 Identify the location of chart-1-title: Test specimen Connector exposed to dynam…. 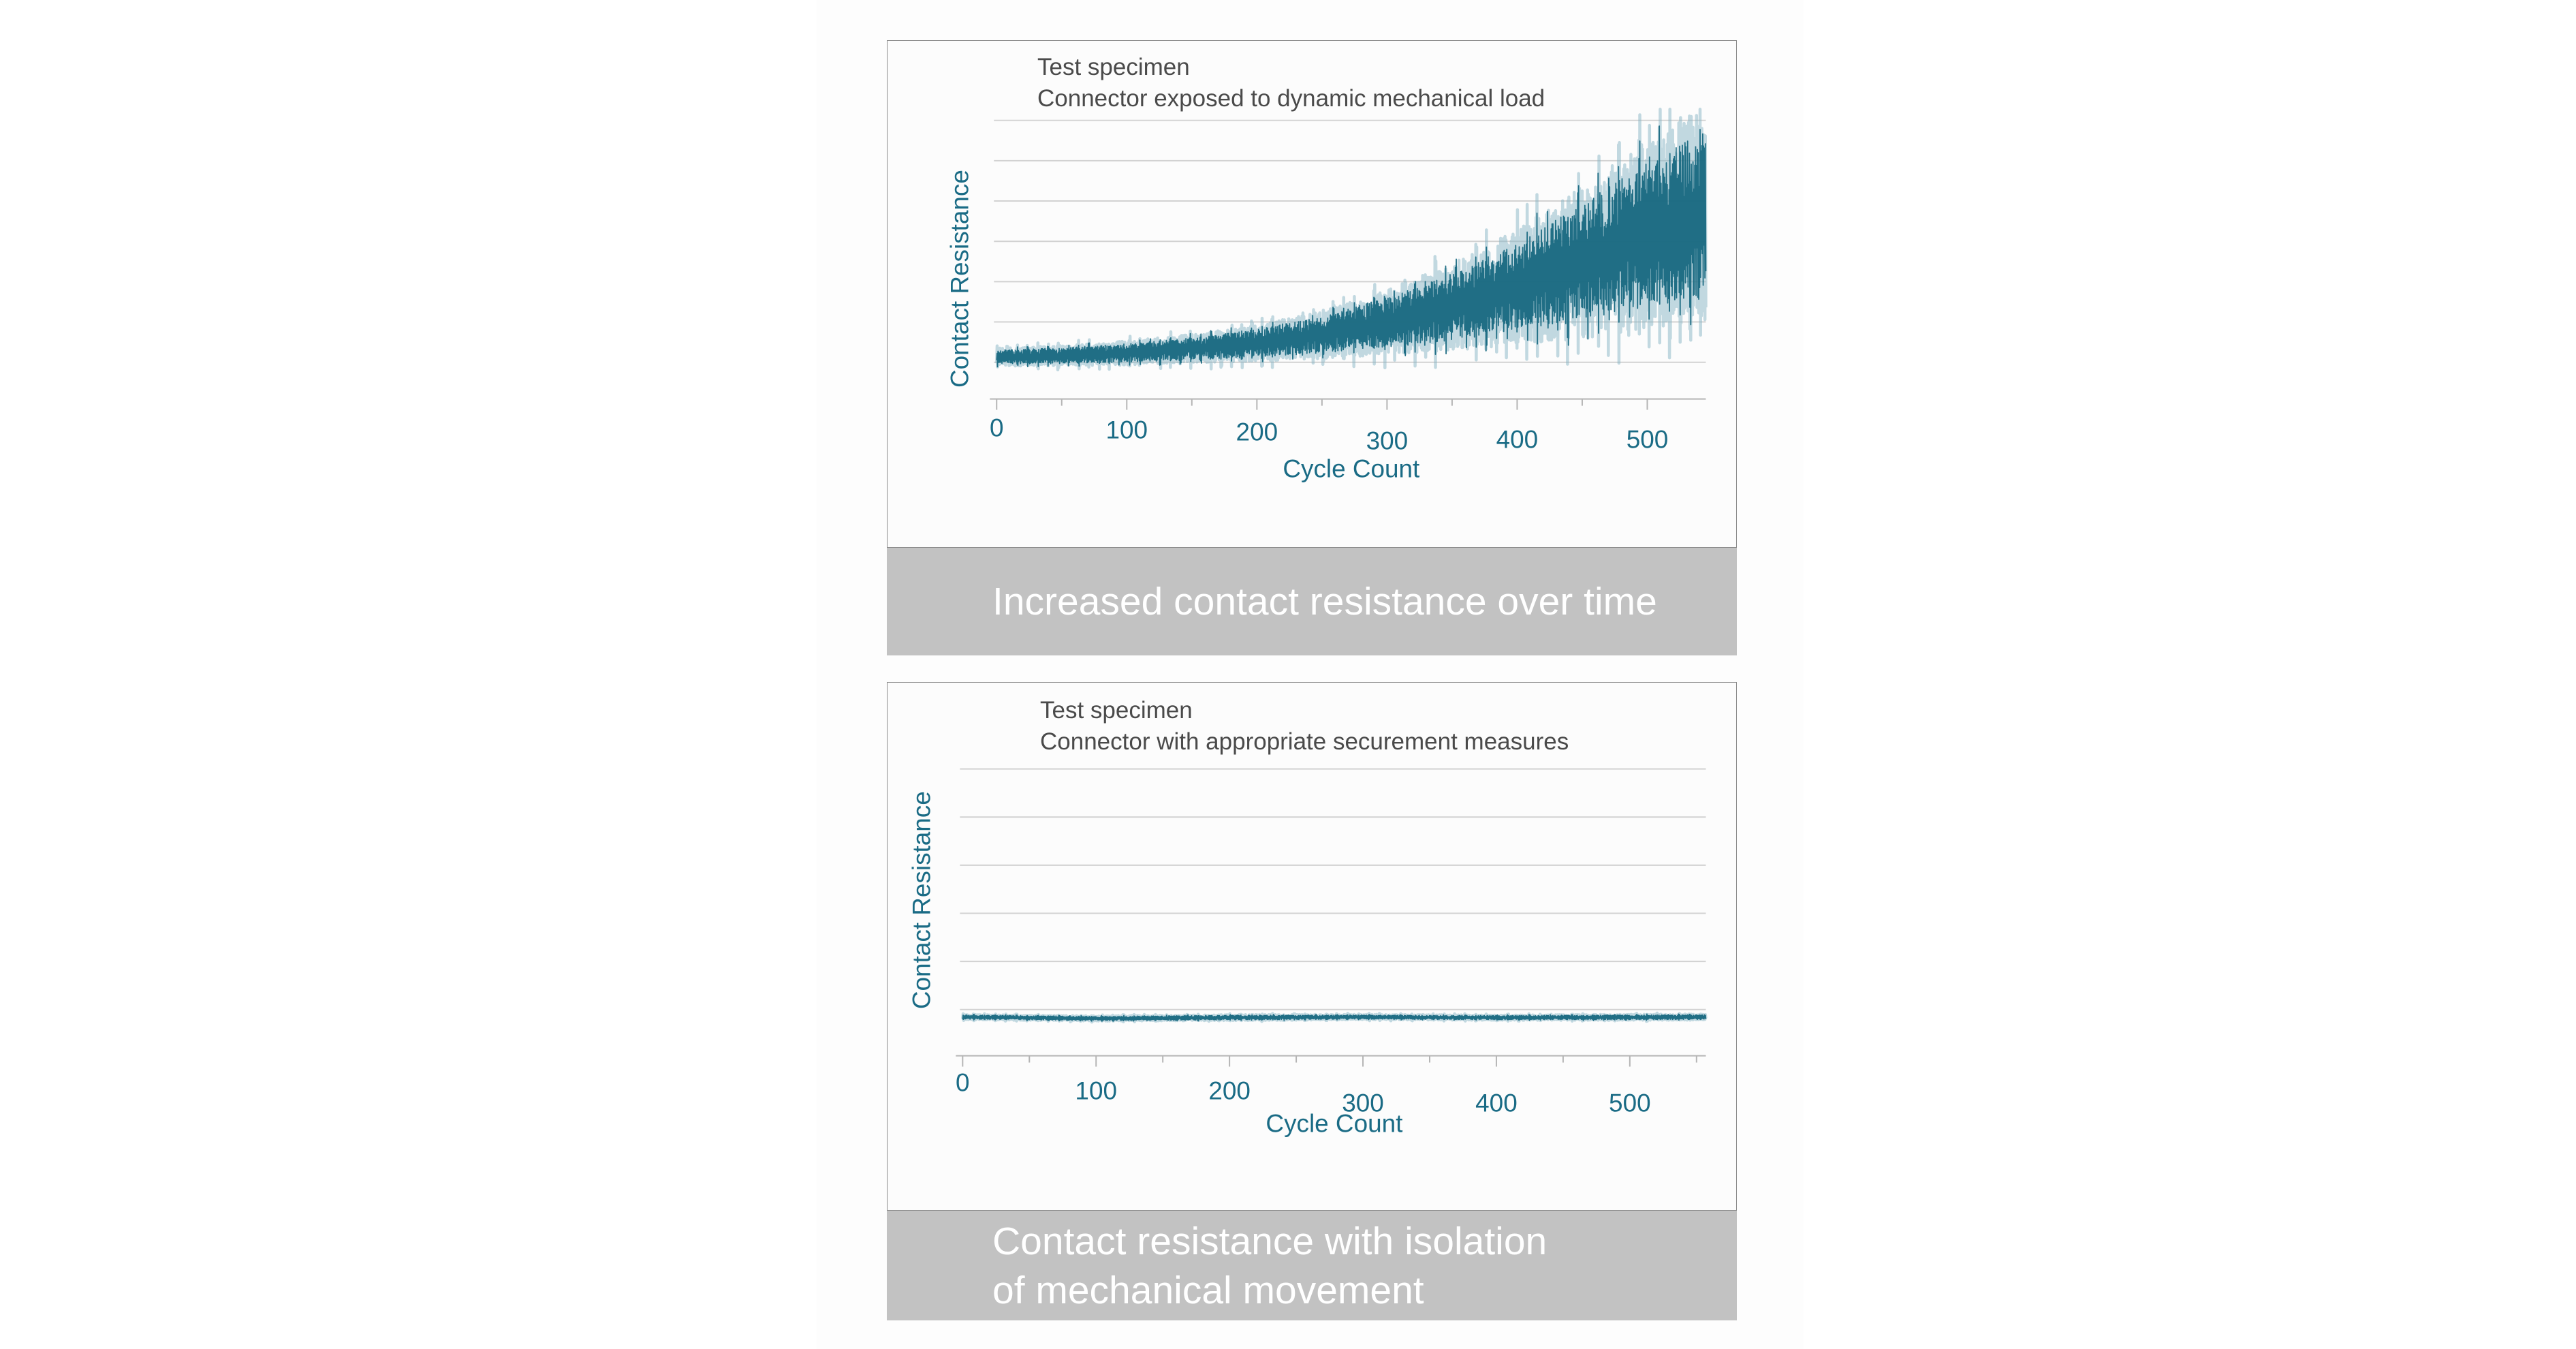
(1291, 83).